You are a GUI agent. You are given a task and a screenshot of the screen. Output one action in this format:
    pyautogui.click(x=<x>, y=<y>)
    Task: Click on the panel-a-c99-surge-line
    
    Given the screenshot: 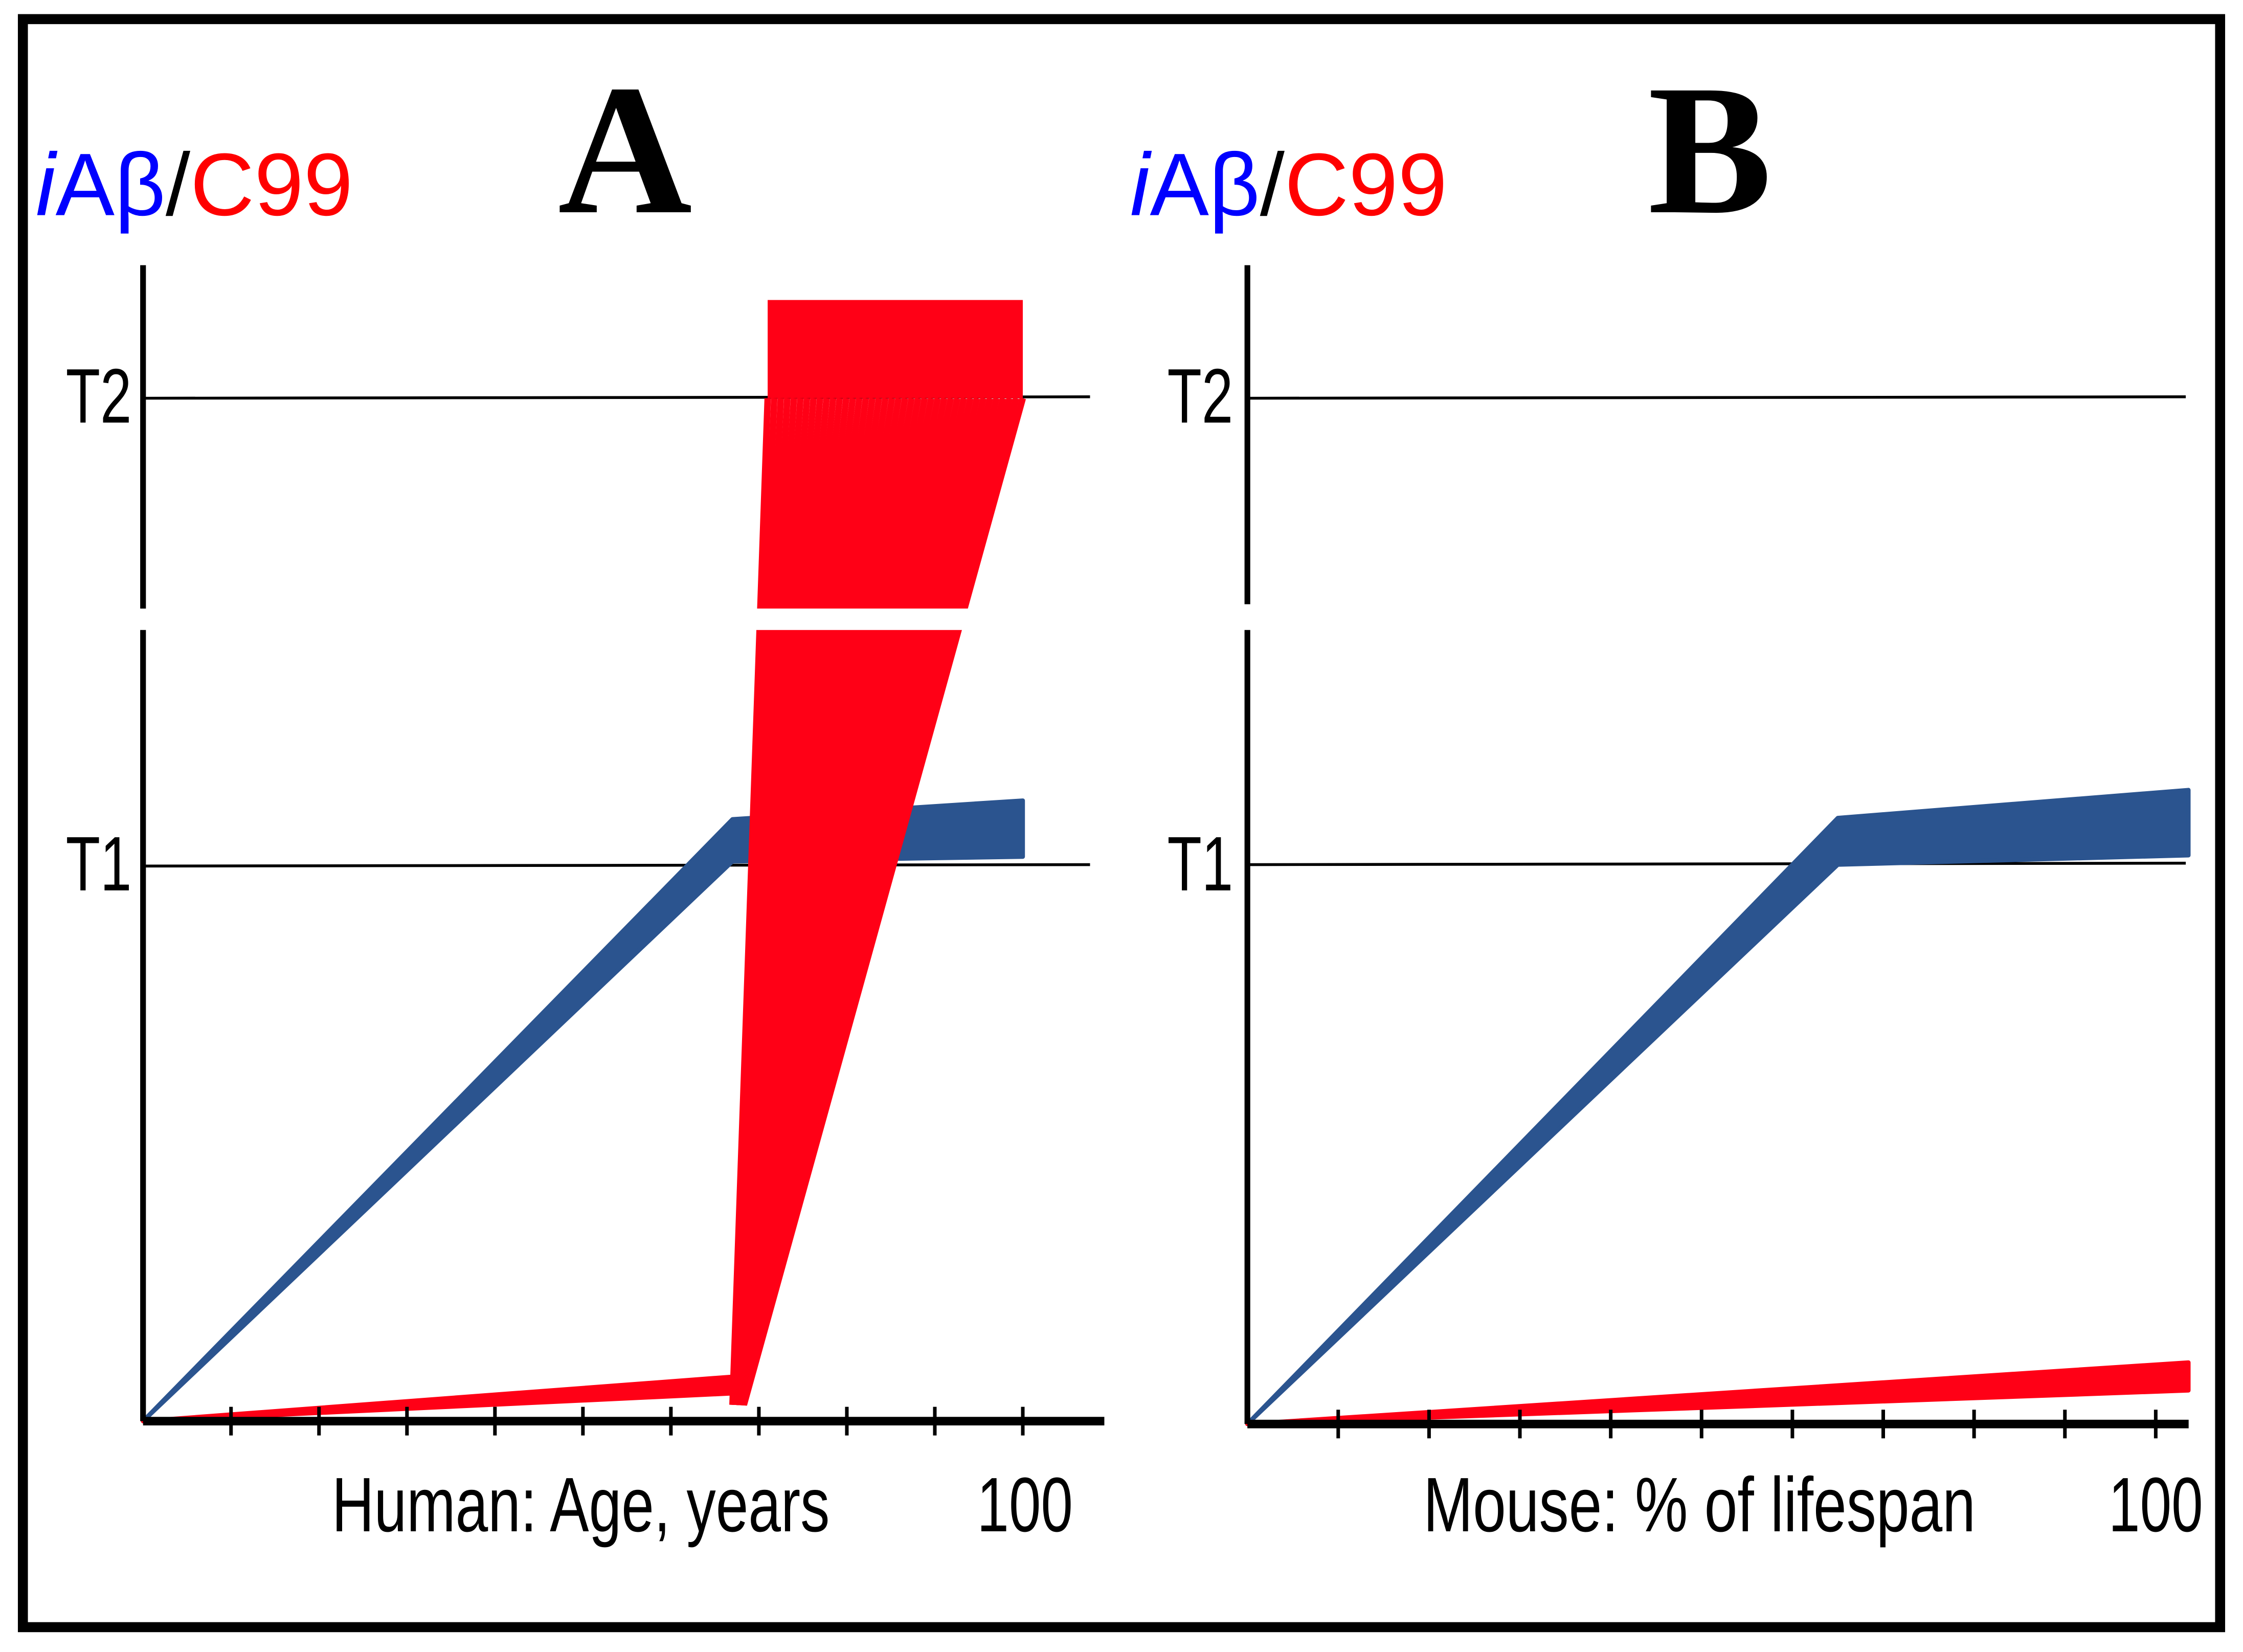 What is the action you would take?
    pyautogui.click(x=883, y=901)
    